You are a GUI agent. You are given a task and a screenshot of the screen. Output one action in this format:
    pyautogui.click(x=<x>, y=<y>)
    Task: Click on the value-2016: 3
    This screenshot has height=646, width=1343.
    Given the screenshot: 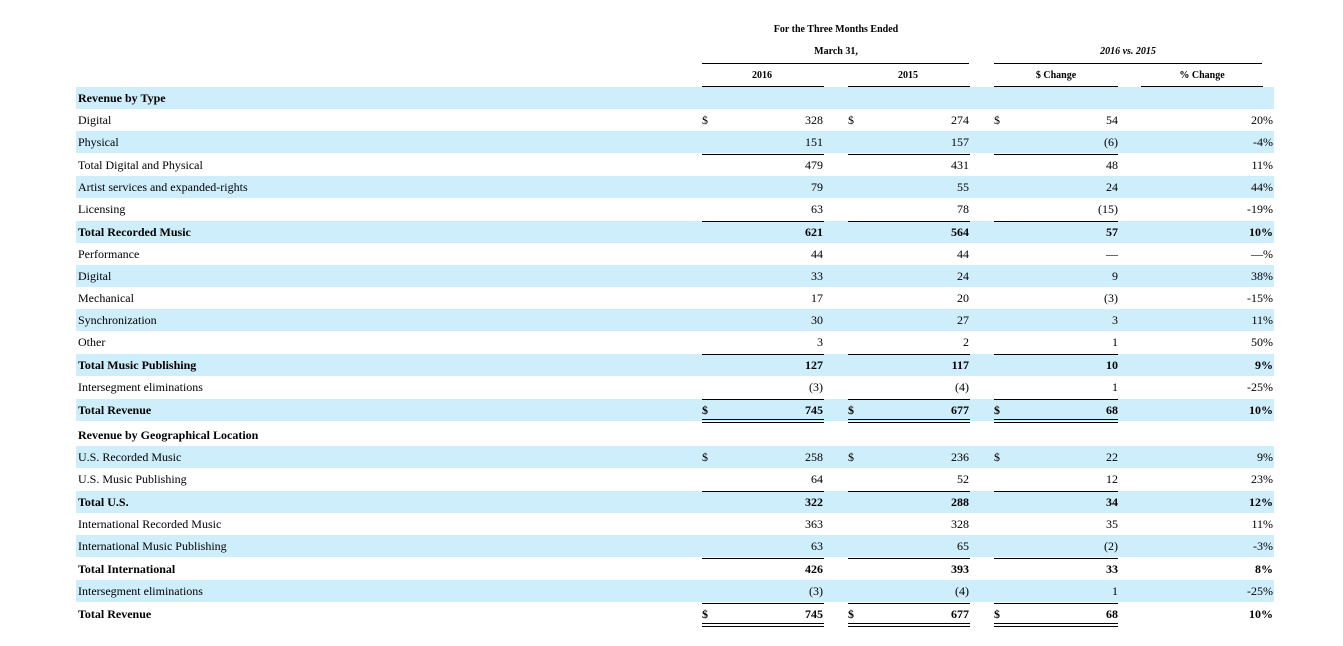 What is the action you would take?
    pyautogui.click(x=820, y=342)
    